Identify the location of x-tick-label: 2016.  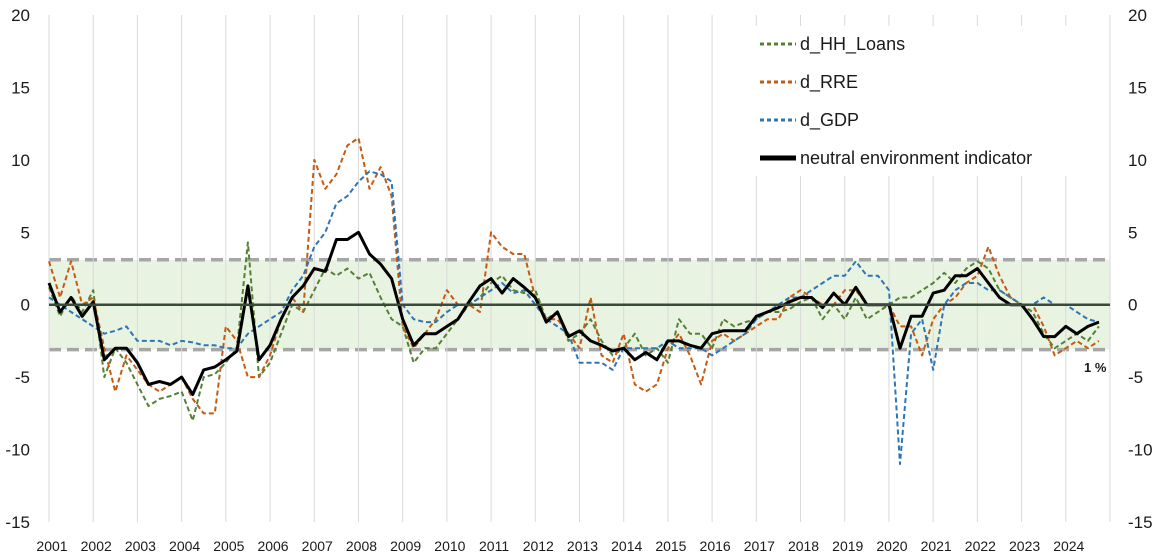
(715, 546).